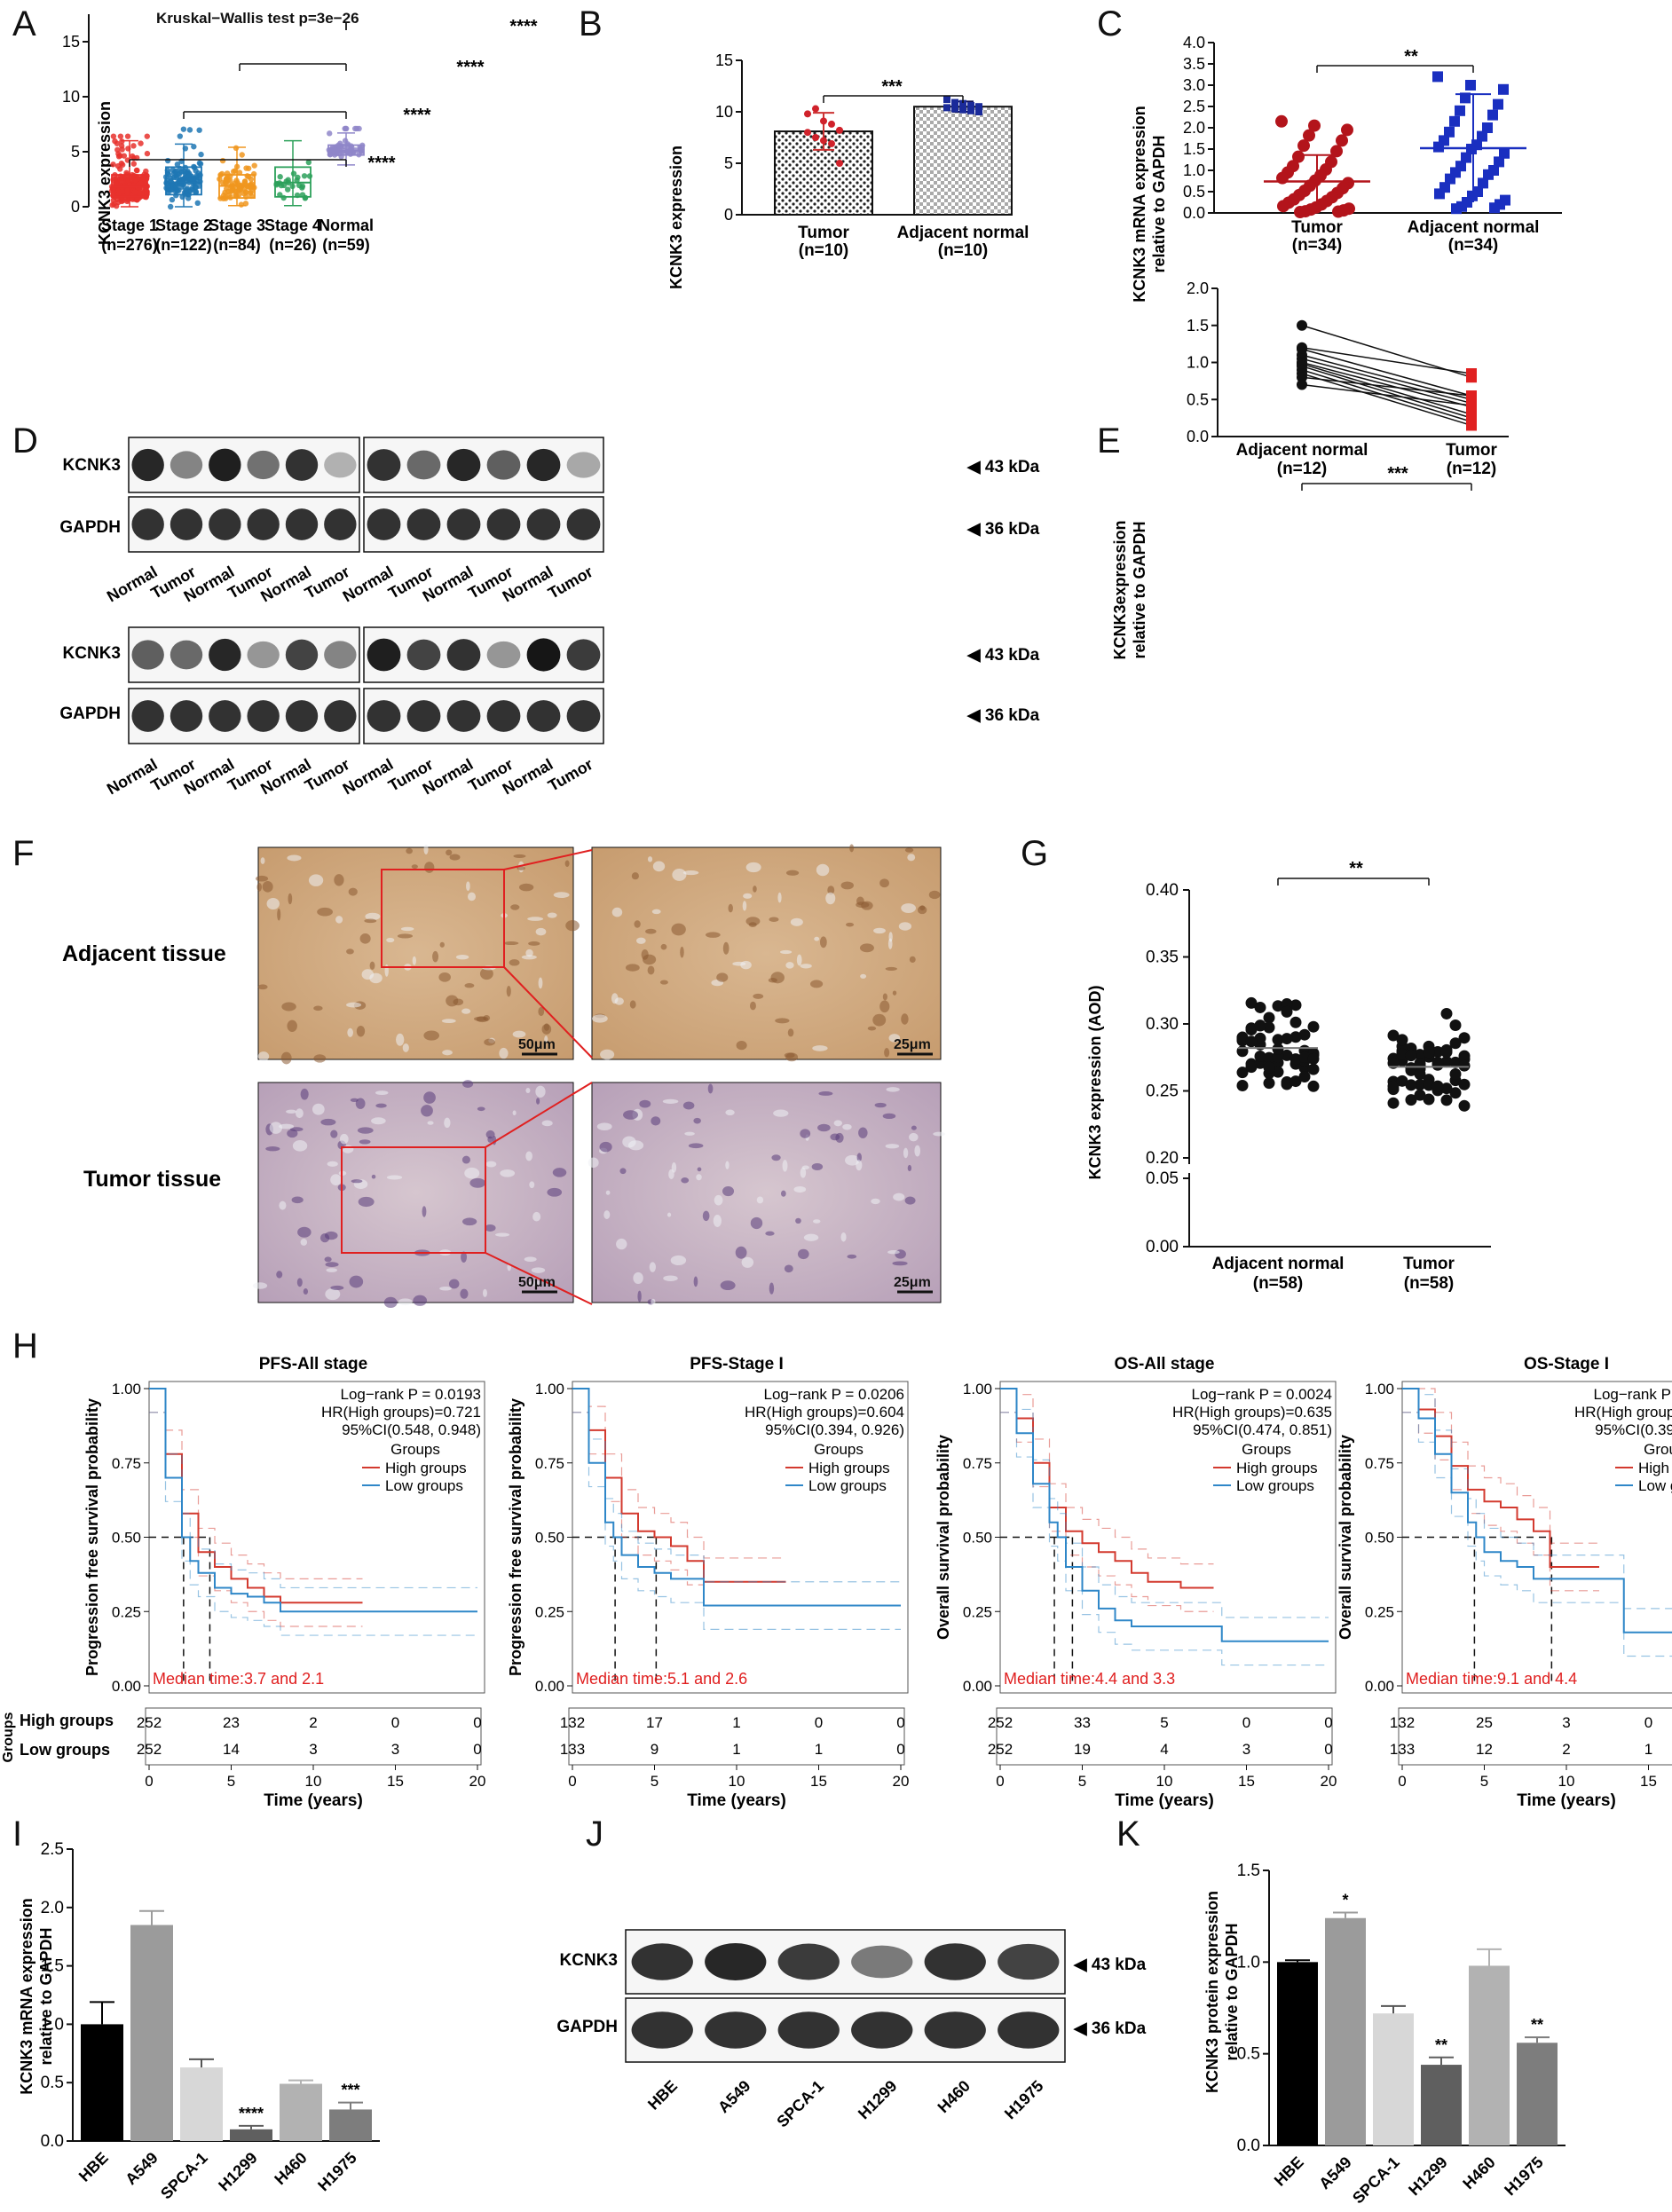 The width and height of the screenshot is (1672, 2212). What do you see at coordinates (340, 655) in the screenshot?
I see `d-kcnk3-c-band` at bounding box center [340, 655].